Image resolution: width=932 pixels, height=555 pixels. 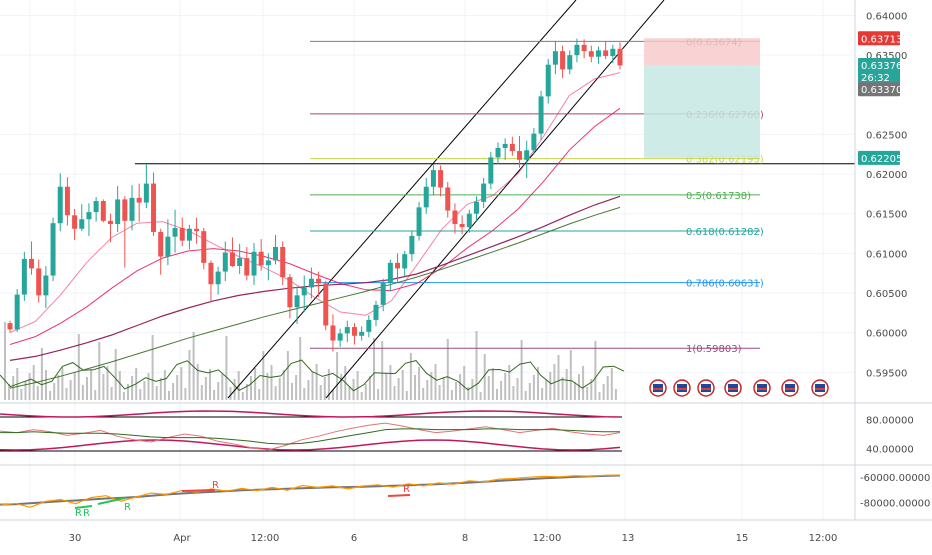 I want to click on price-tick-label: 0.59500, so click(x=886, y=373).